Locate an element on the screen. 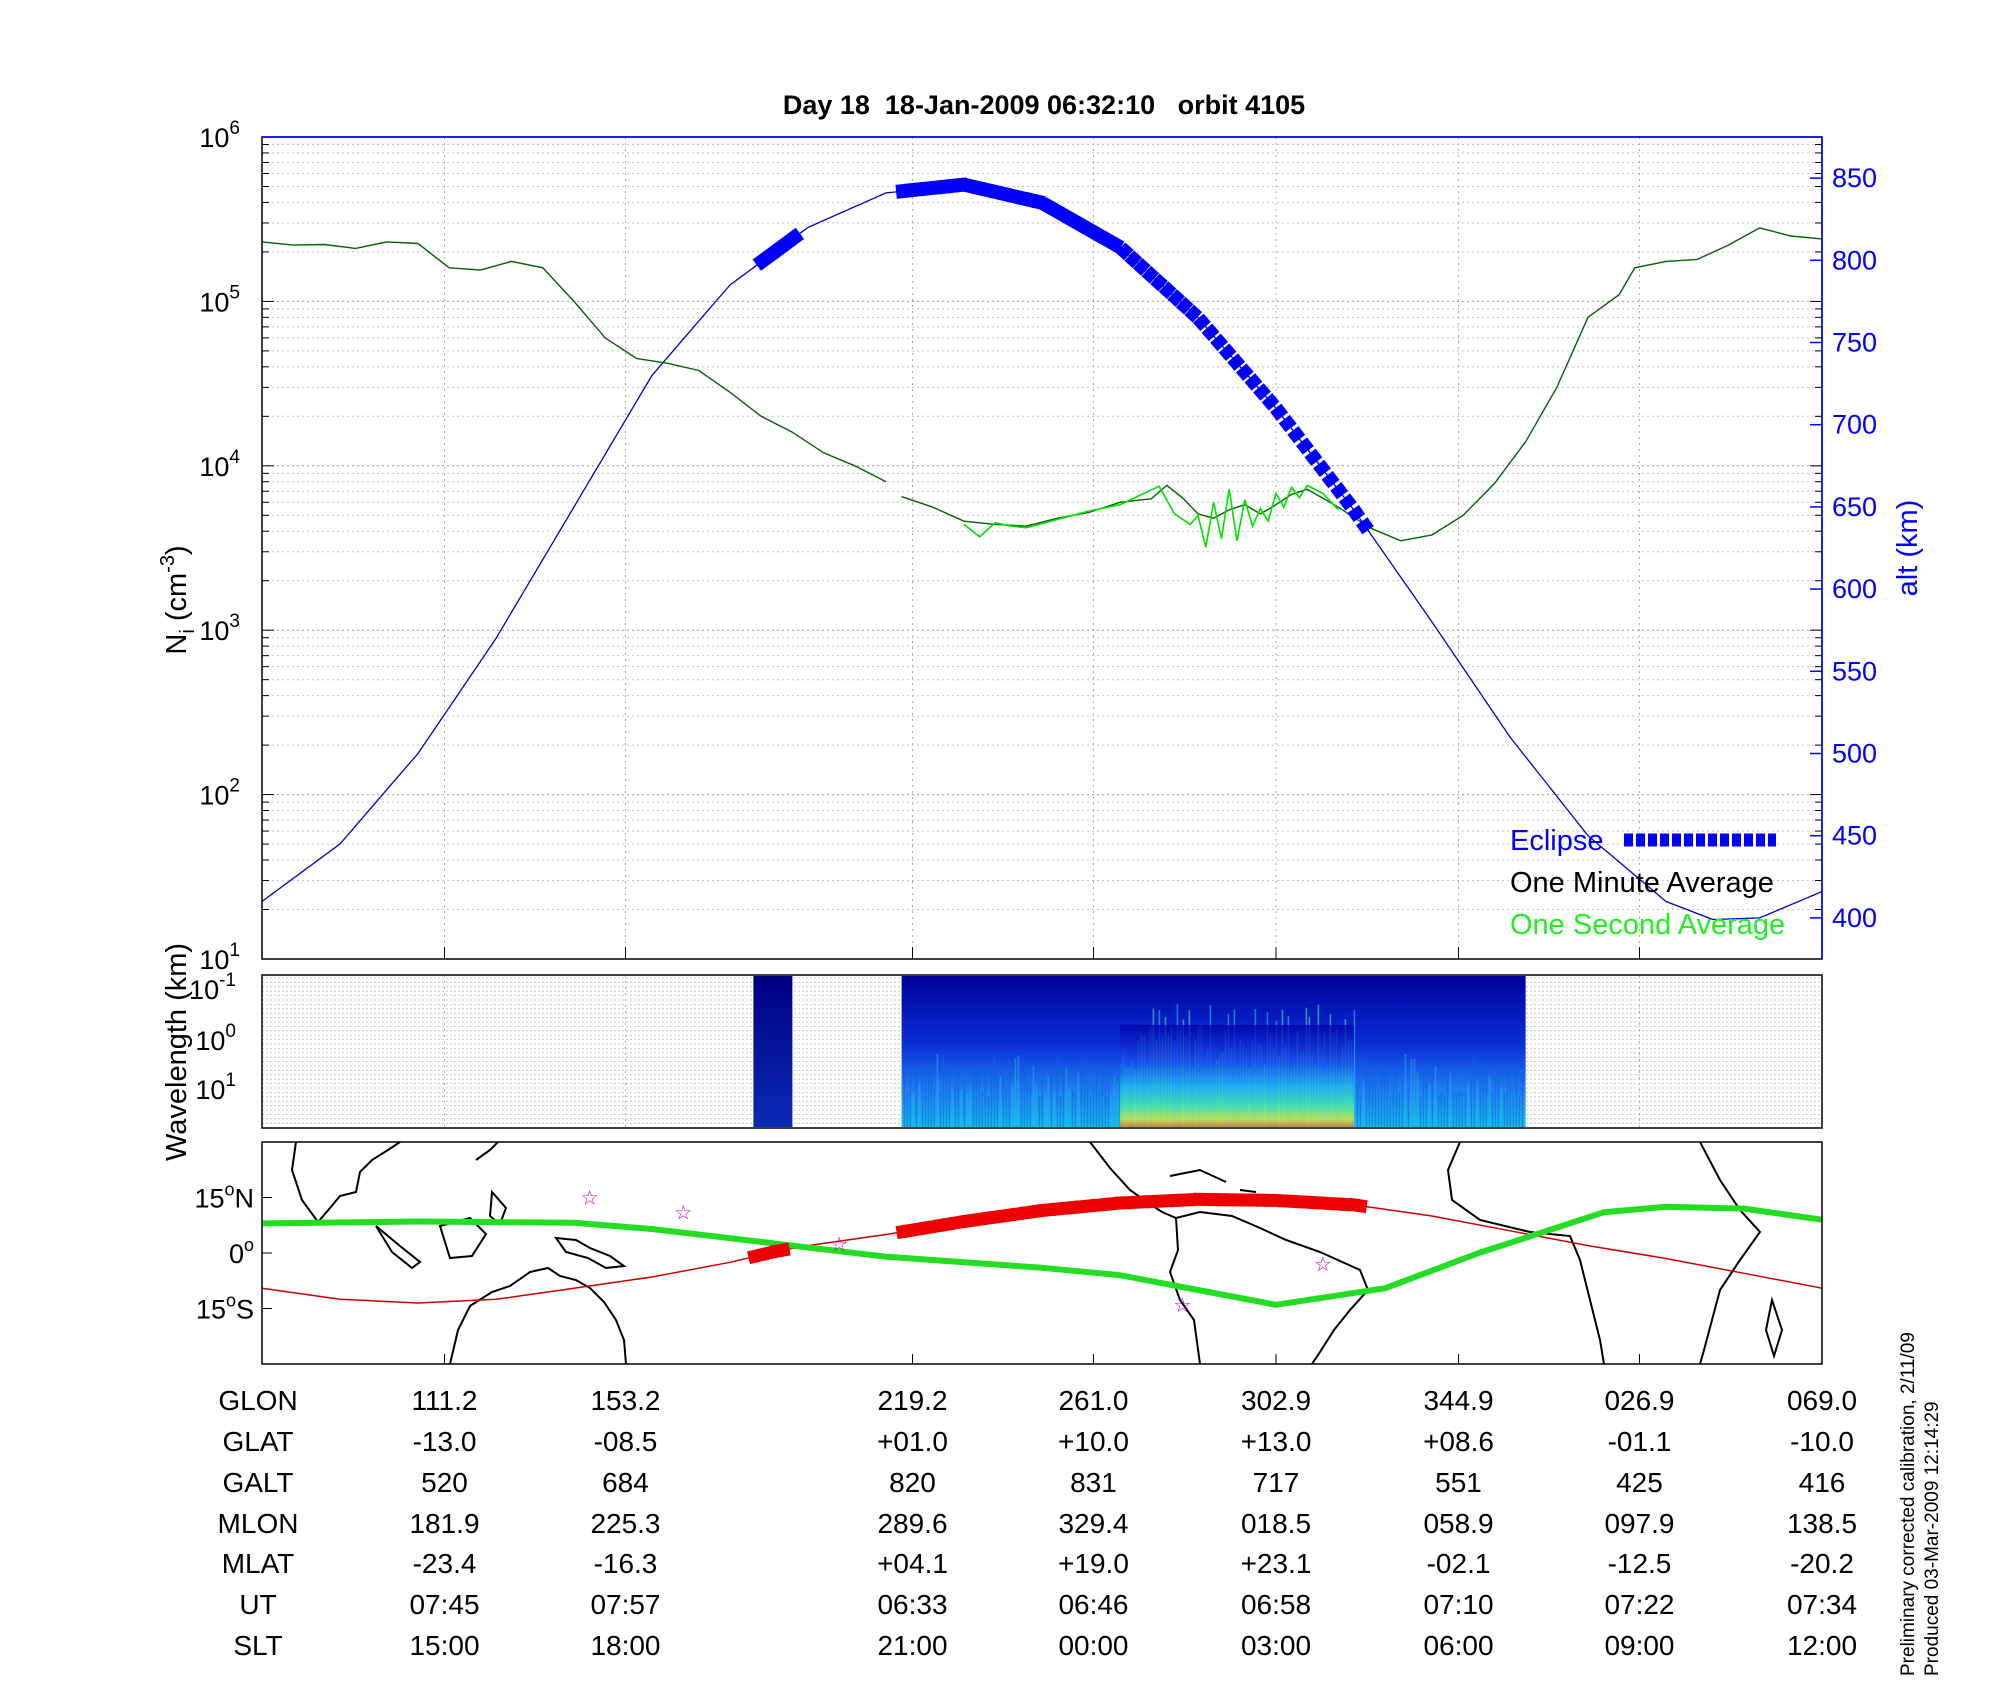 This screenshot has height=1700, width=2000. table-cell: 026.9 is located at coordinates (1639, 1400).